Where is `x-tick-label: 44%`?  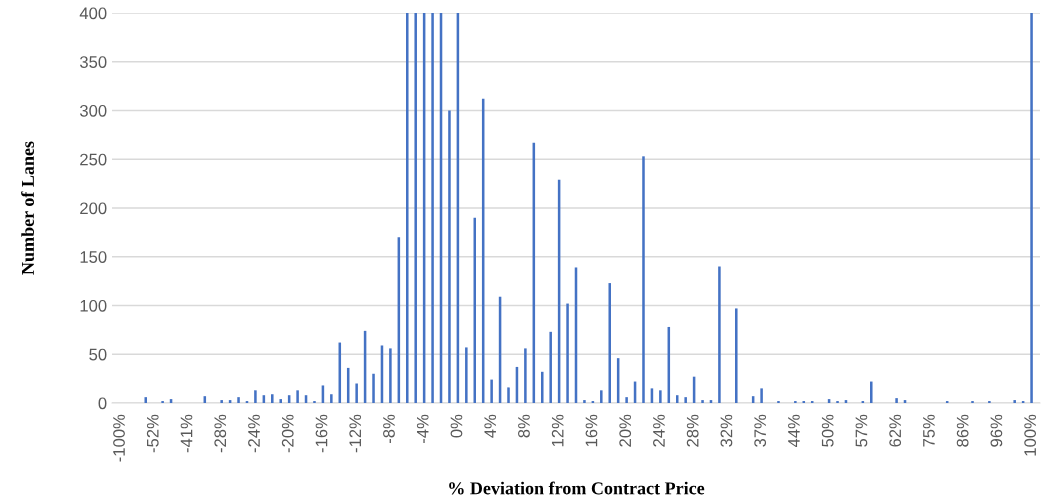
x-tick-label: 44% is located at coordinates (794, 431).